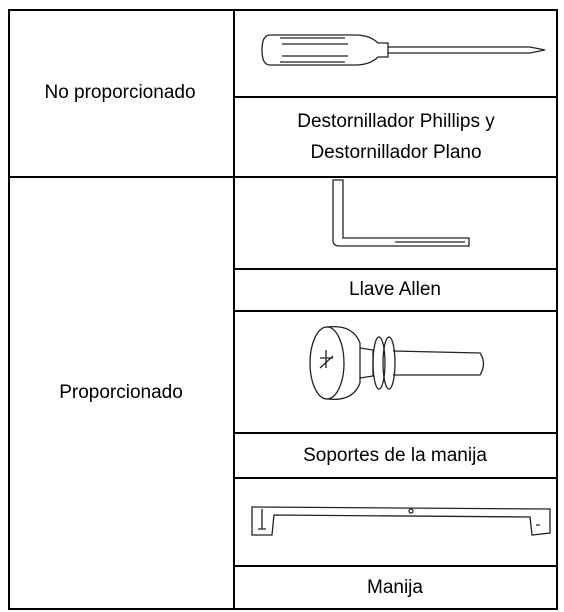 This screenshot has width=564, height=612. What do you see at coordinates (401, 213) in the screenshot?
I see `allen-key-icon` at bounding box center [401, 213].